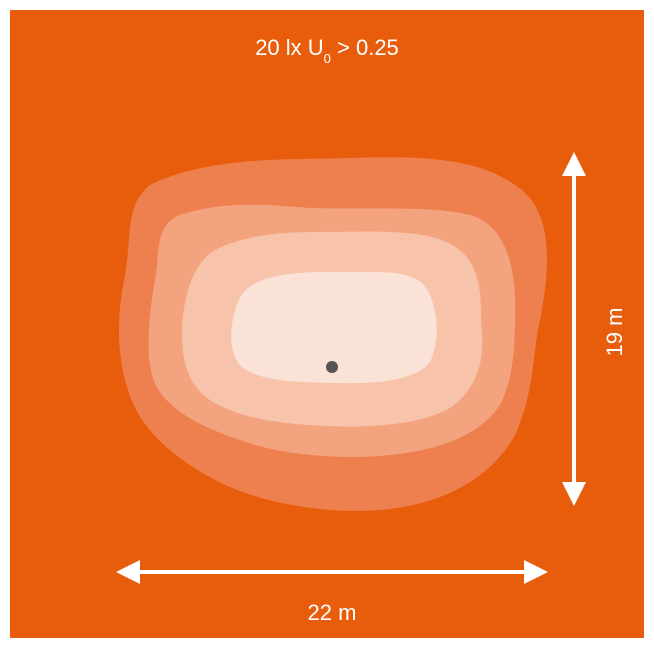  Describe the element at coordinates (327, 50) in the screenshot. I see `title: 20 lx U0 > 0.25` at that location.